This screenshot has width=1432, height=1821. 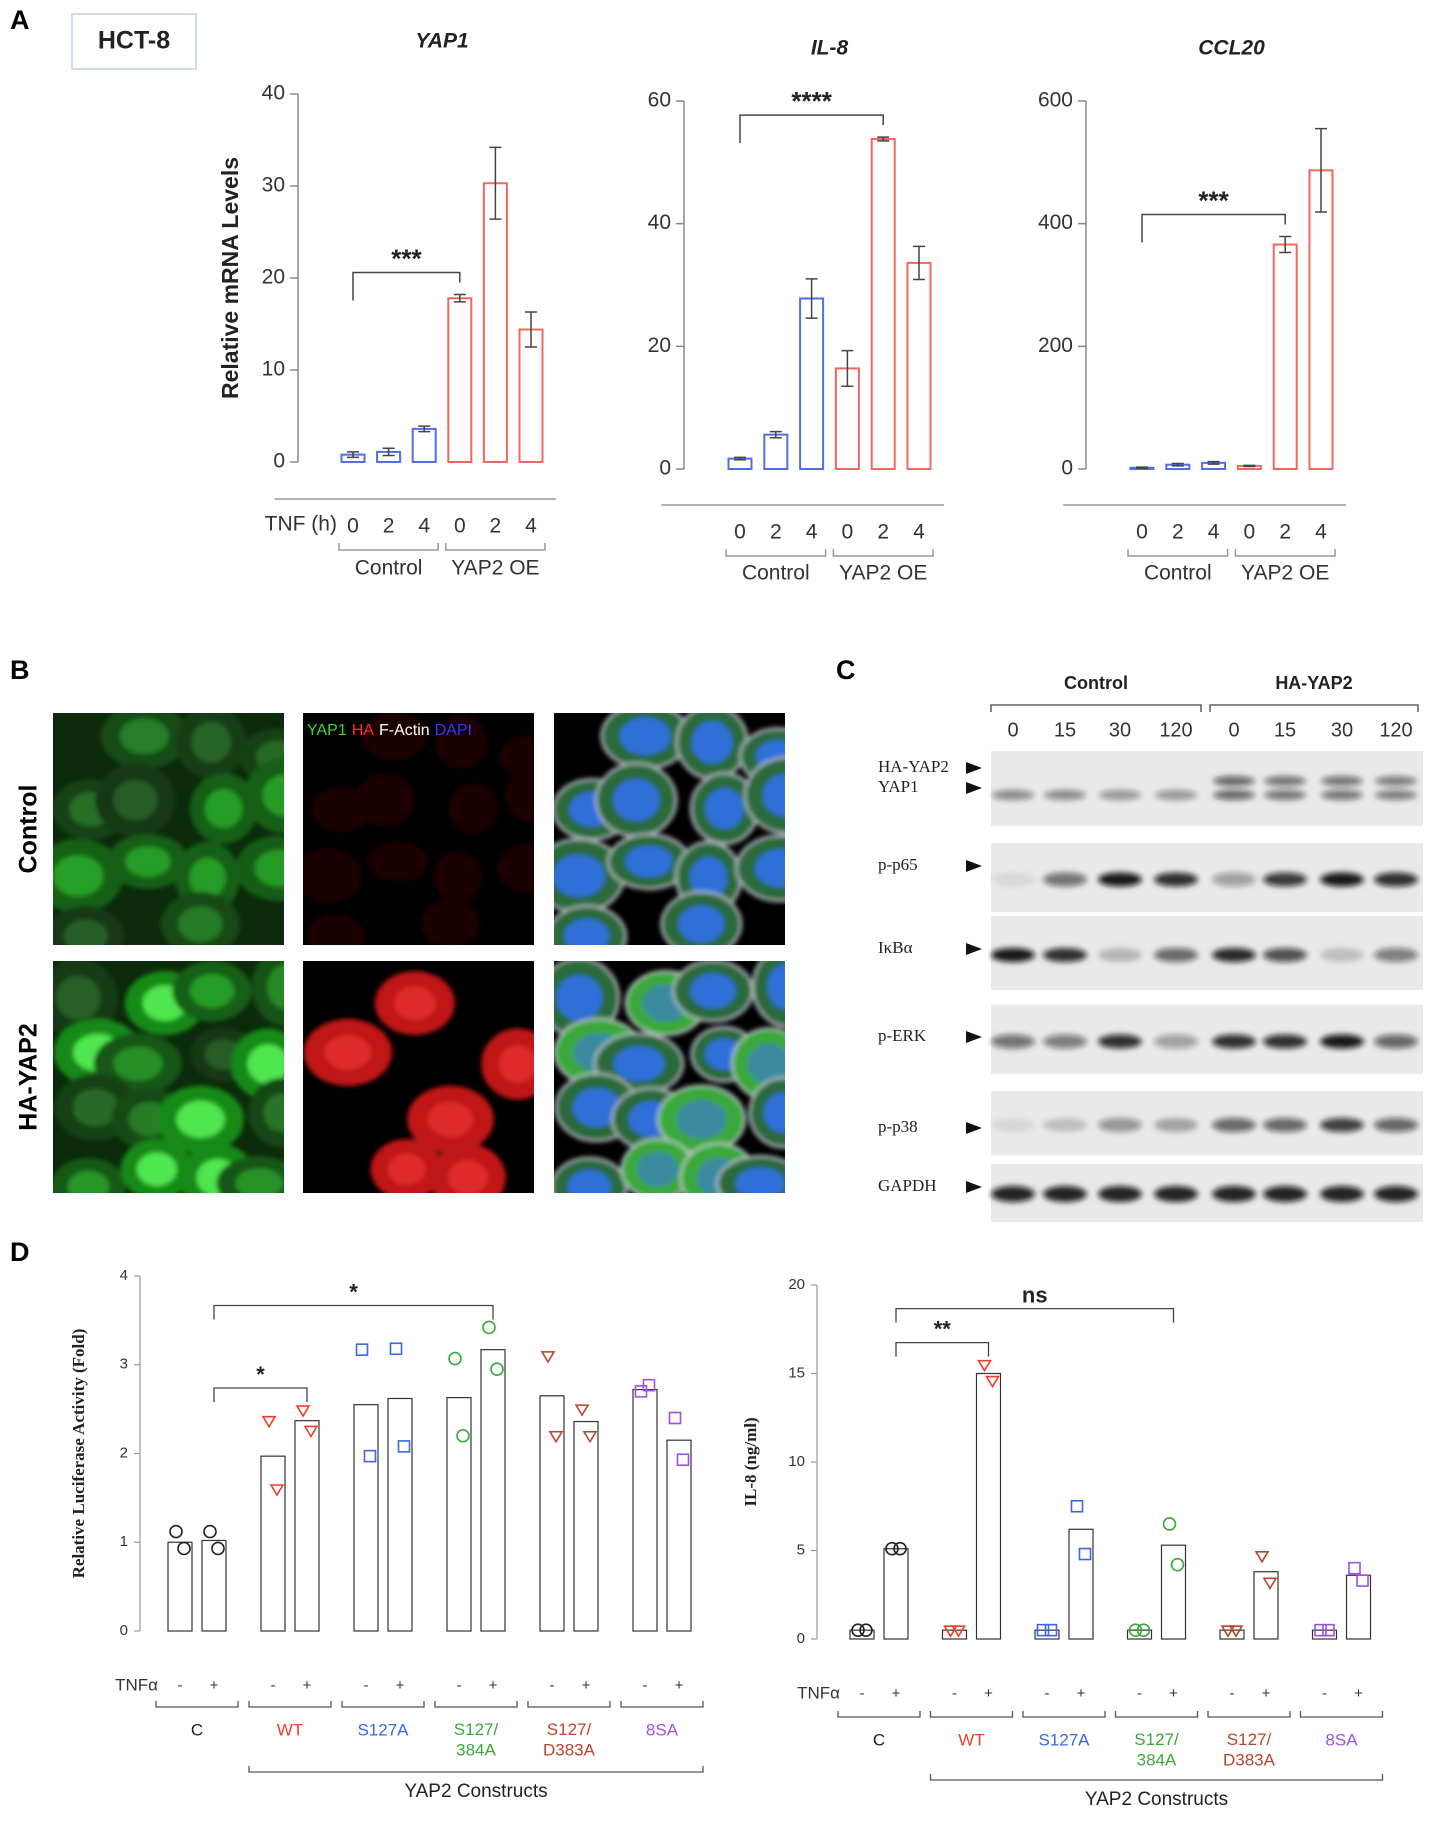 I want to click on y-tick-label: 1, so click(x=124, y=1541).